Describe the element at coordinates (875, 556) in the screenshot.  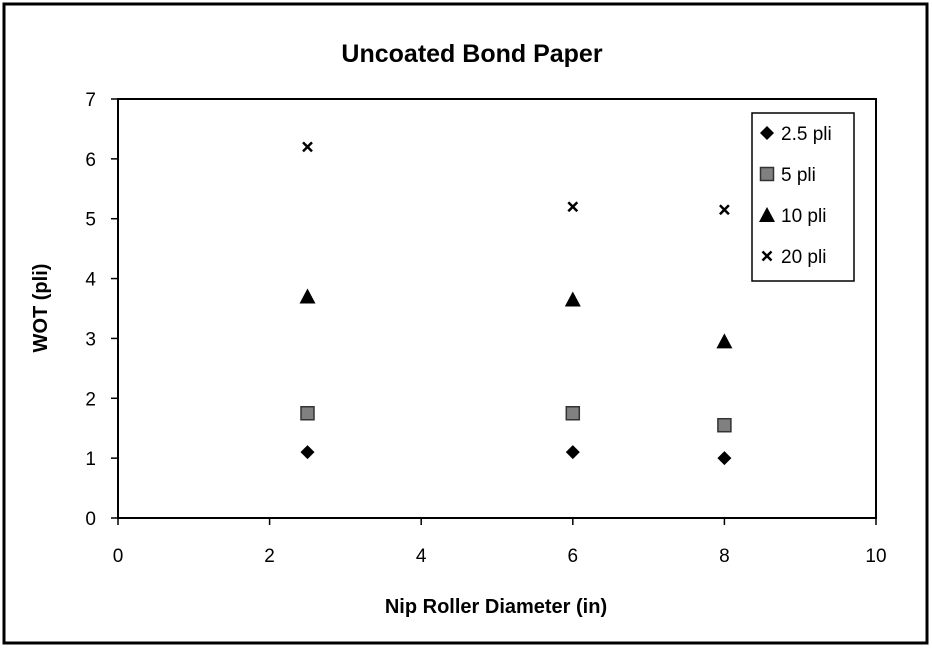
I see `x-tick-label: 10` at that location.